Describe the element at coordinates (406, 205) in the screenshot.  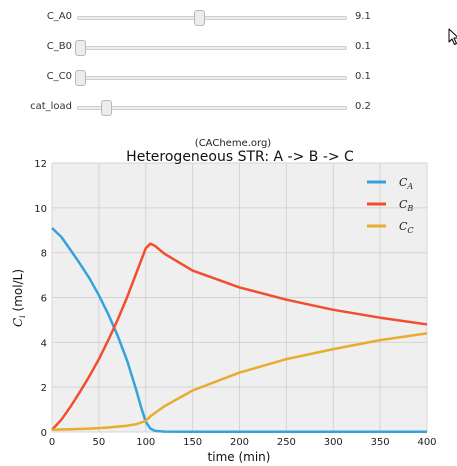
I see `legend-label: CB` at that location.